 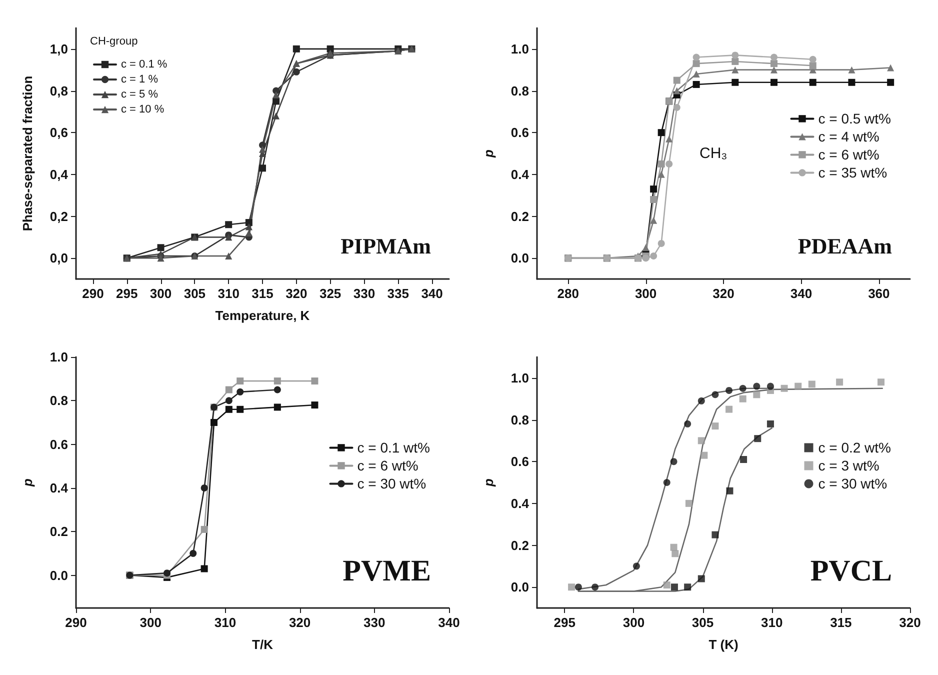 I want to click on y-tick-label: 0,8, so click(x=59, y=90).